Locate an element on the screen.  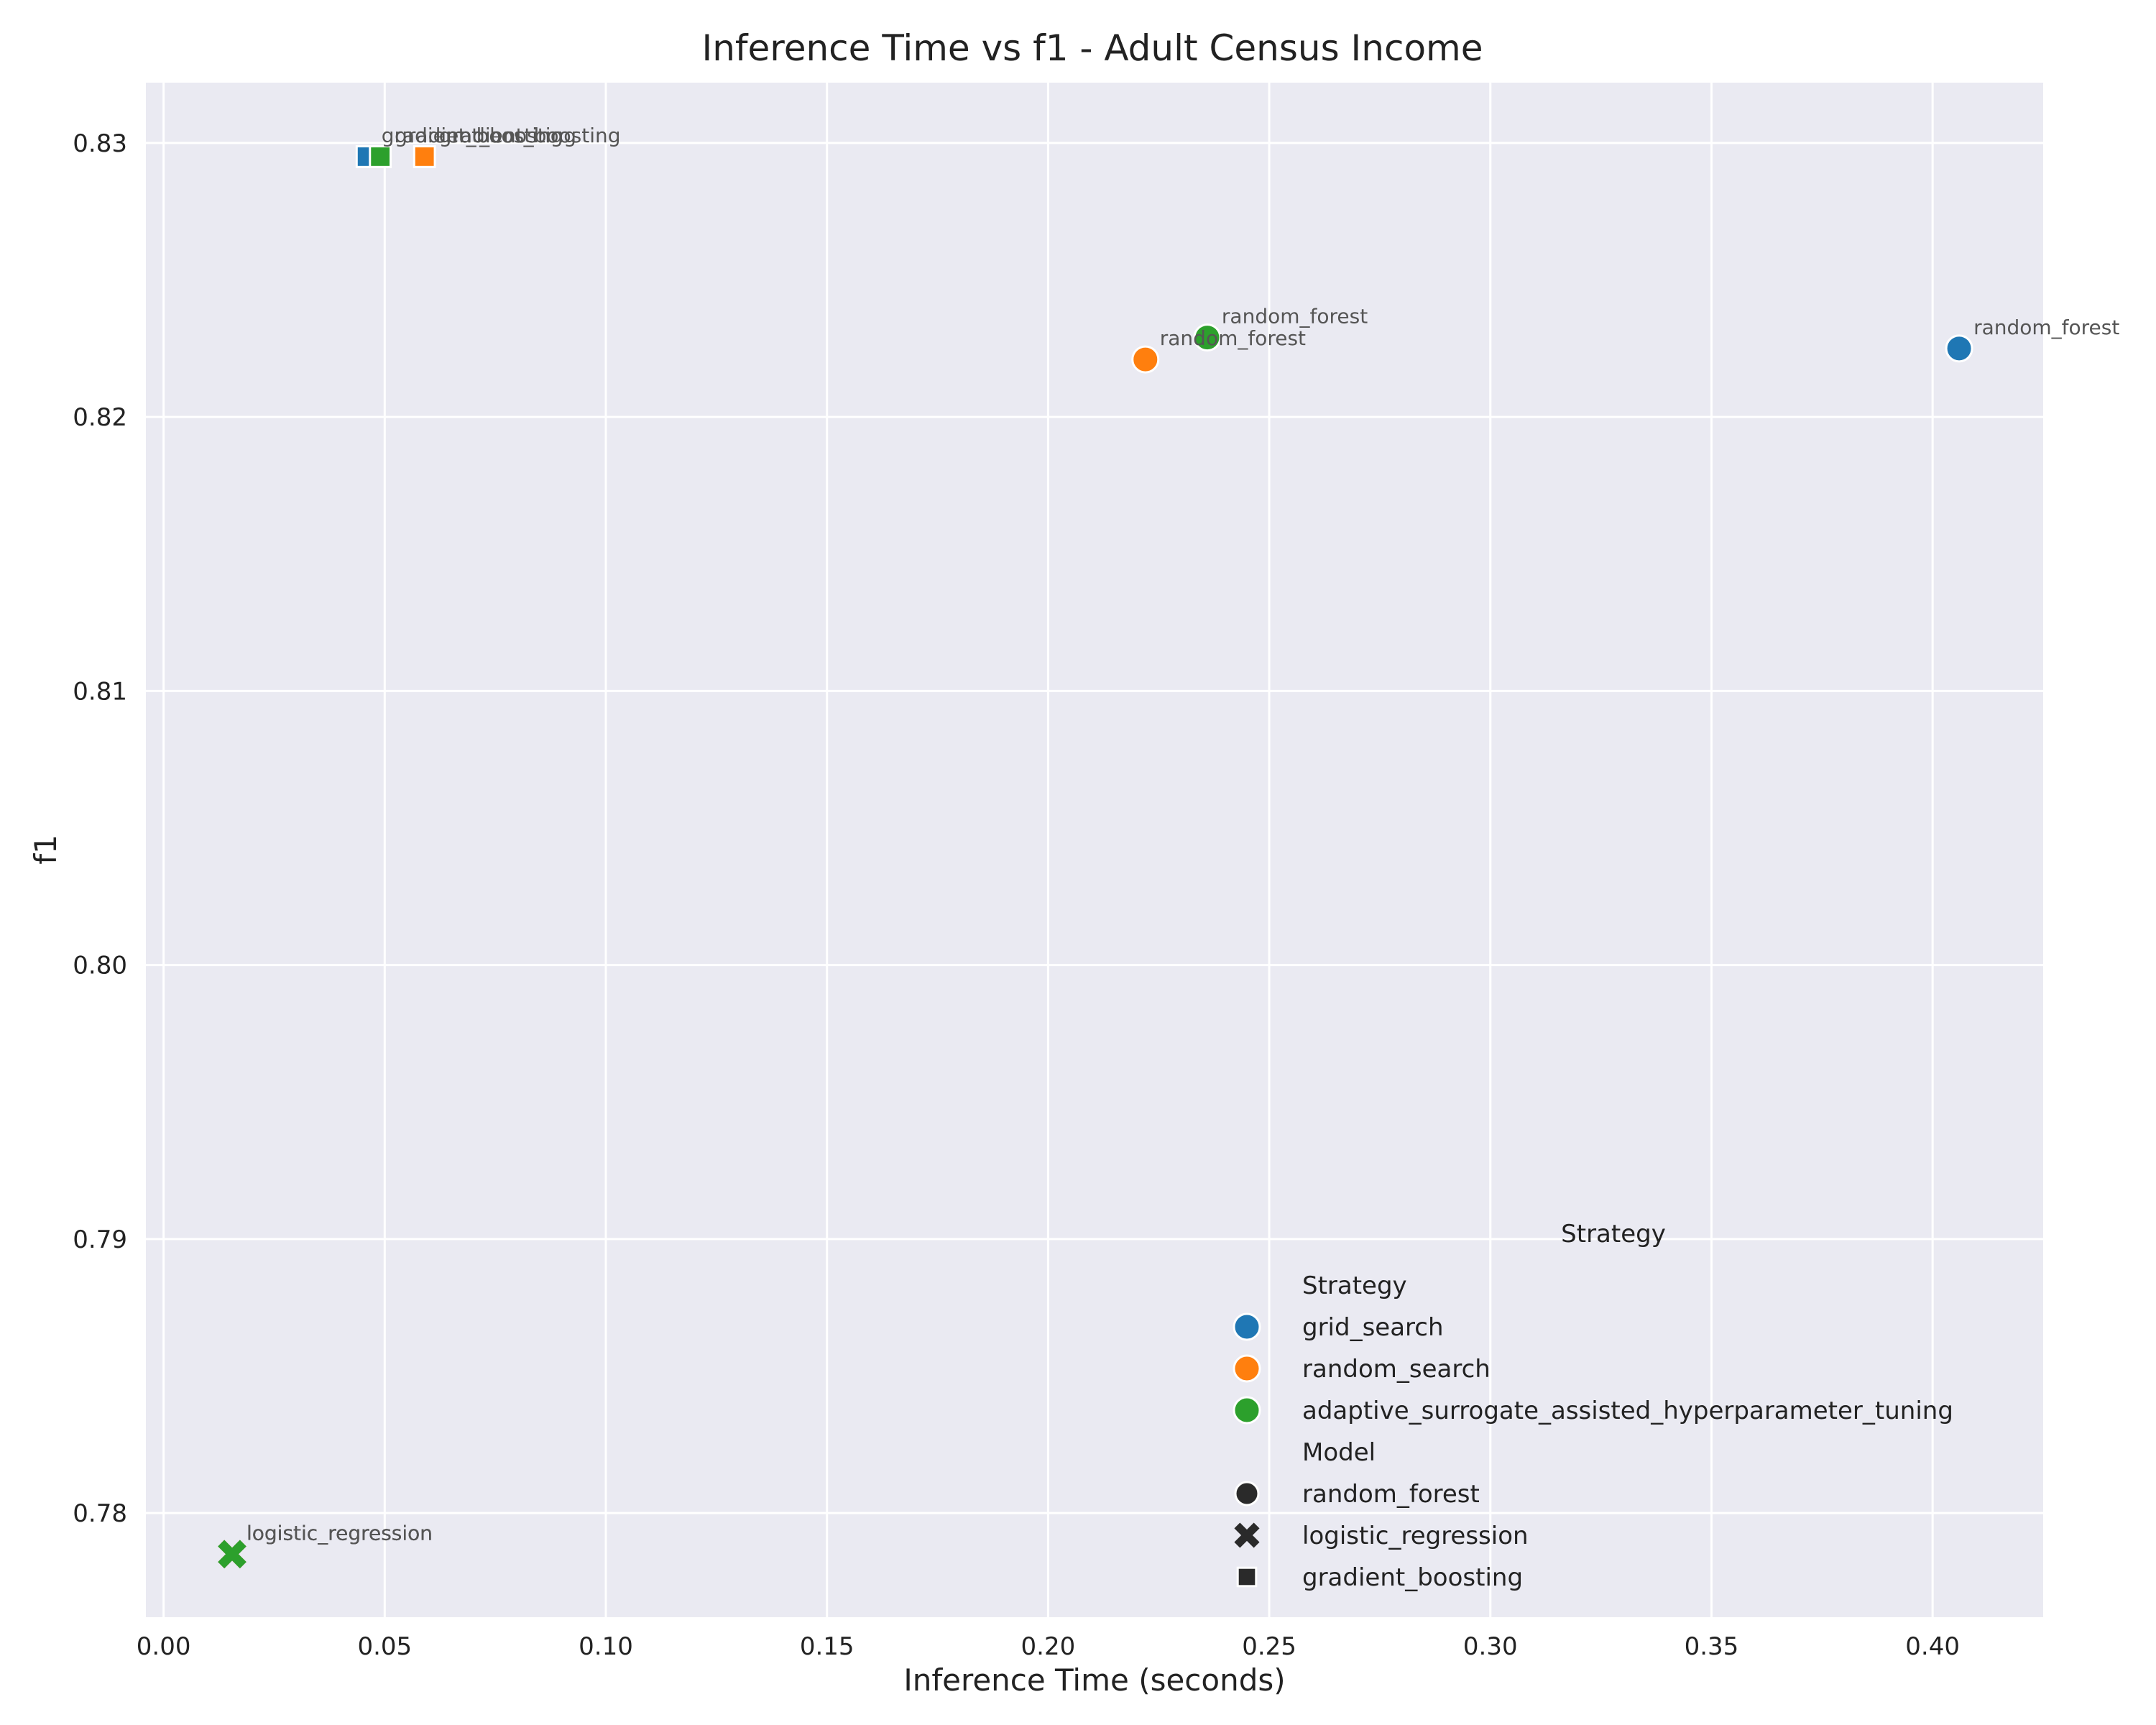
y-tick-labels: 0.78 0.79 0.80 0.81 0.82 0.83 is located at coordinates (100, 828).